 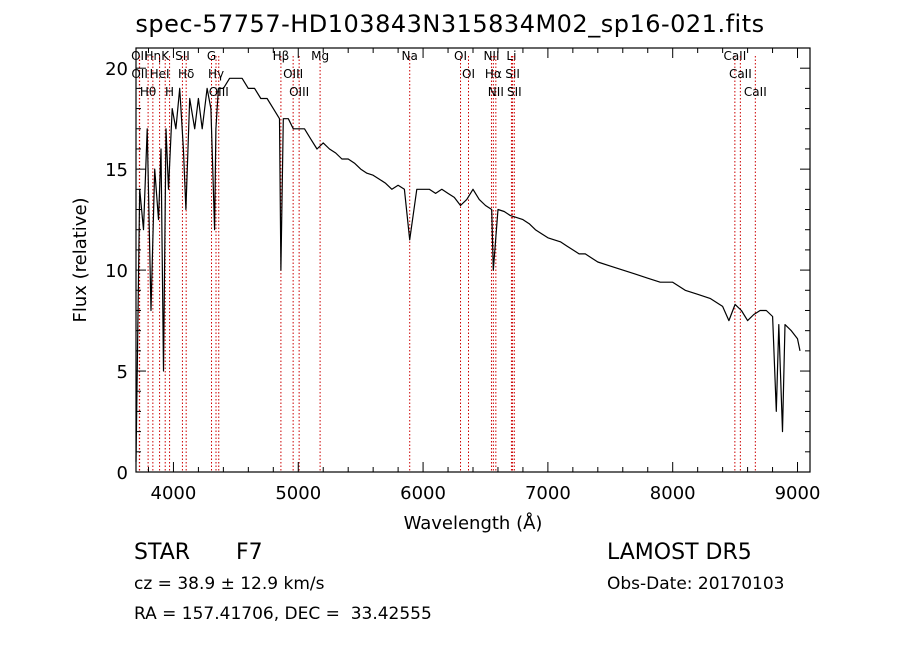 I want to click on line-marker-label: G, so click(x=211, y=56).